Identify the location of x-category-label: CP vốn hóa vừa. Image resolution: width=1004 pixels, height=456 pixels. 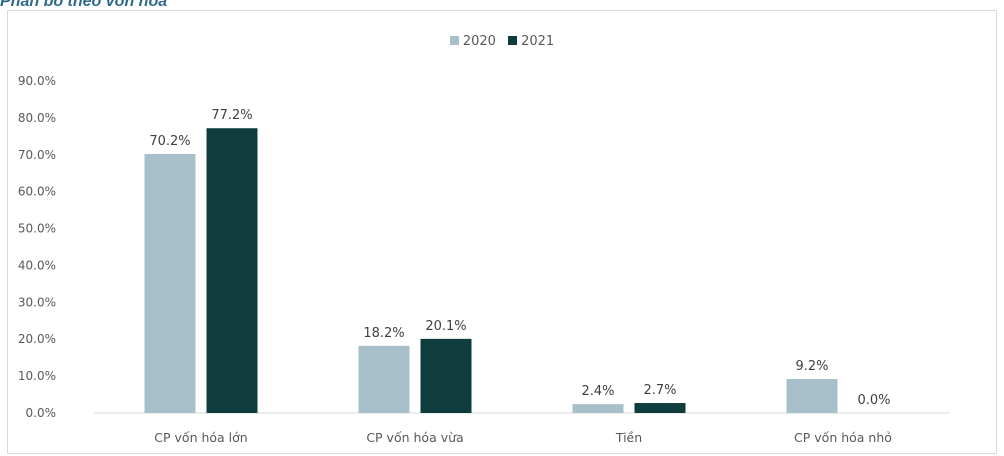
(414, 437).